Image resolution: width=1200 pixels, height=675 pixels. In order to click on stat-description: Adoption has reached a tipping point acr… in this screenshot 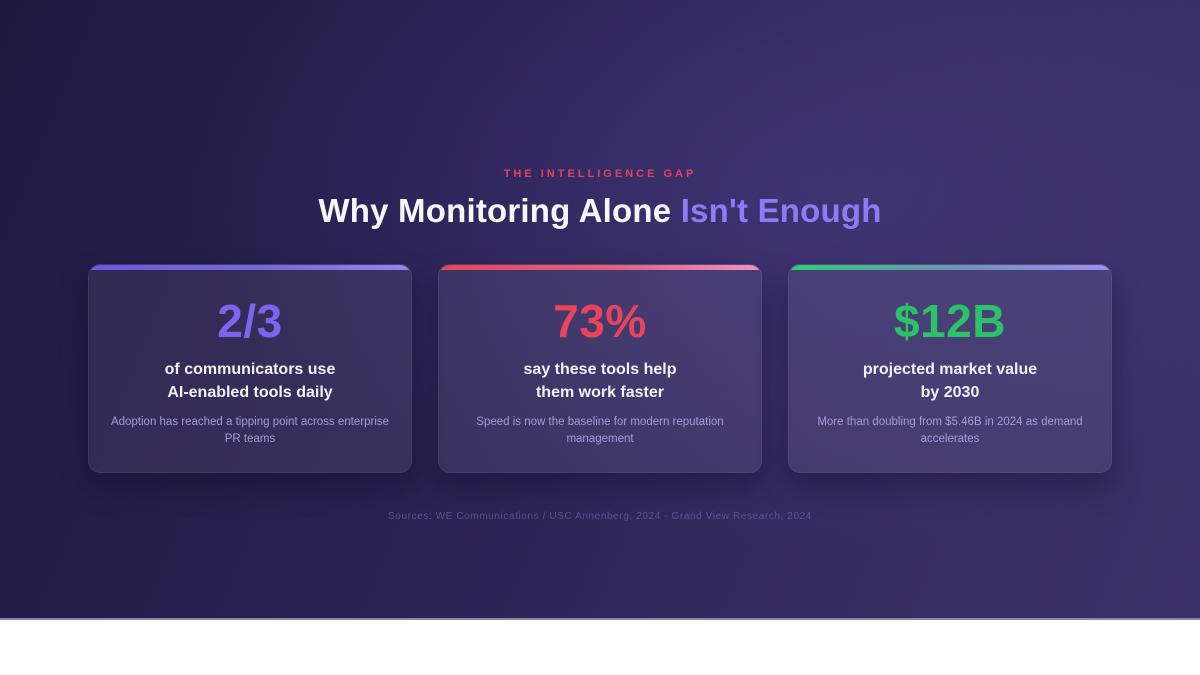, I will do `click(250, 430)`.